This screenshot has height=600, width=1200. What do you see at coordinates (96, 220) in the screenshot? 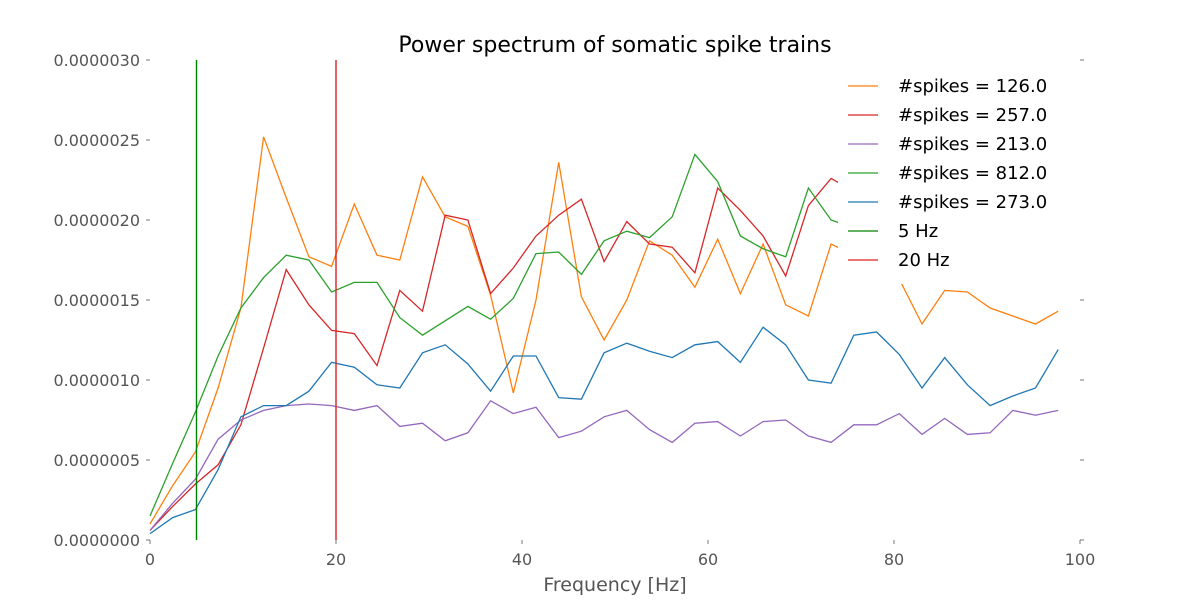
I see `y-tick-label: 0.0000020` at bounding box center [96, 220].